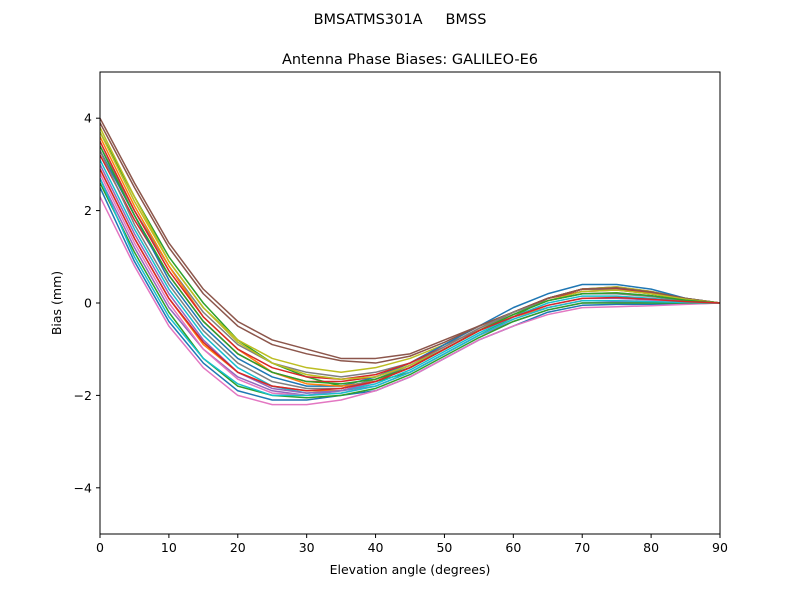 This screenshot has height=600, width=800. Describe the element at coordinates (83, 395) in the screenshot. I see `y-tick-label: −2` at that location.